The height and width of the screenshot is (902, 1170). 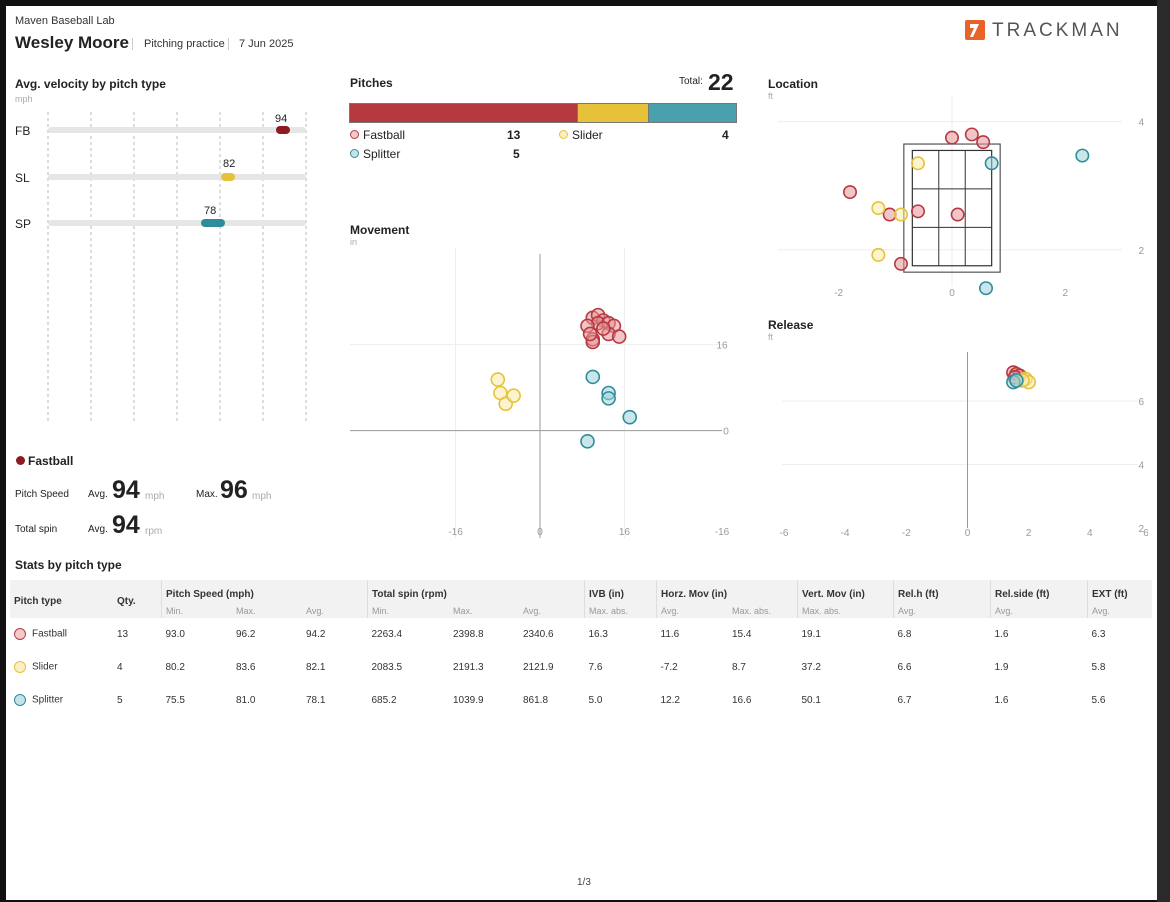 I want to click on cell-s-avg: 82.1, so click(x=316, y=667).